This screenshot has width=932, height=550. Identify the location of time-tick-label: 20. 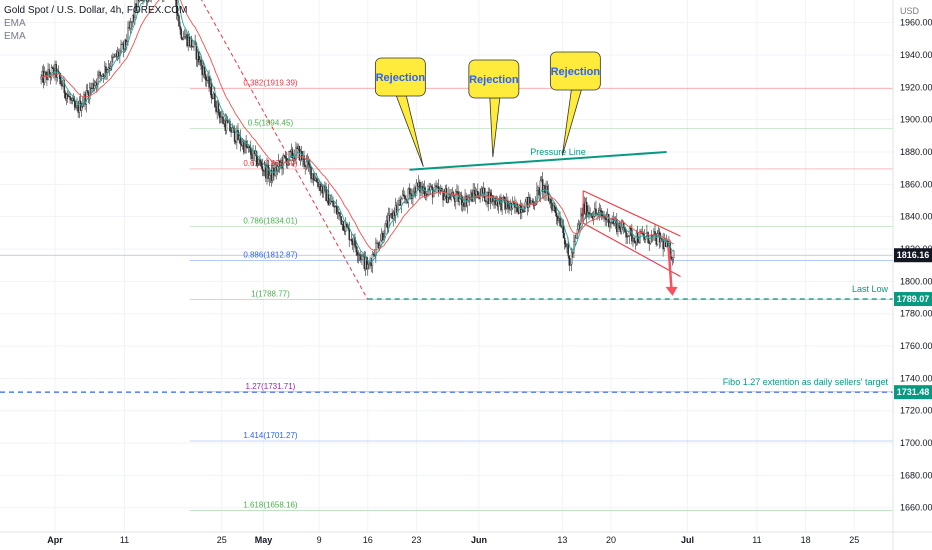
(611, 540).